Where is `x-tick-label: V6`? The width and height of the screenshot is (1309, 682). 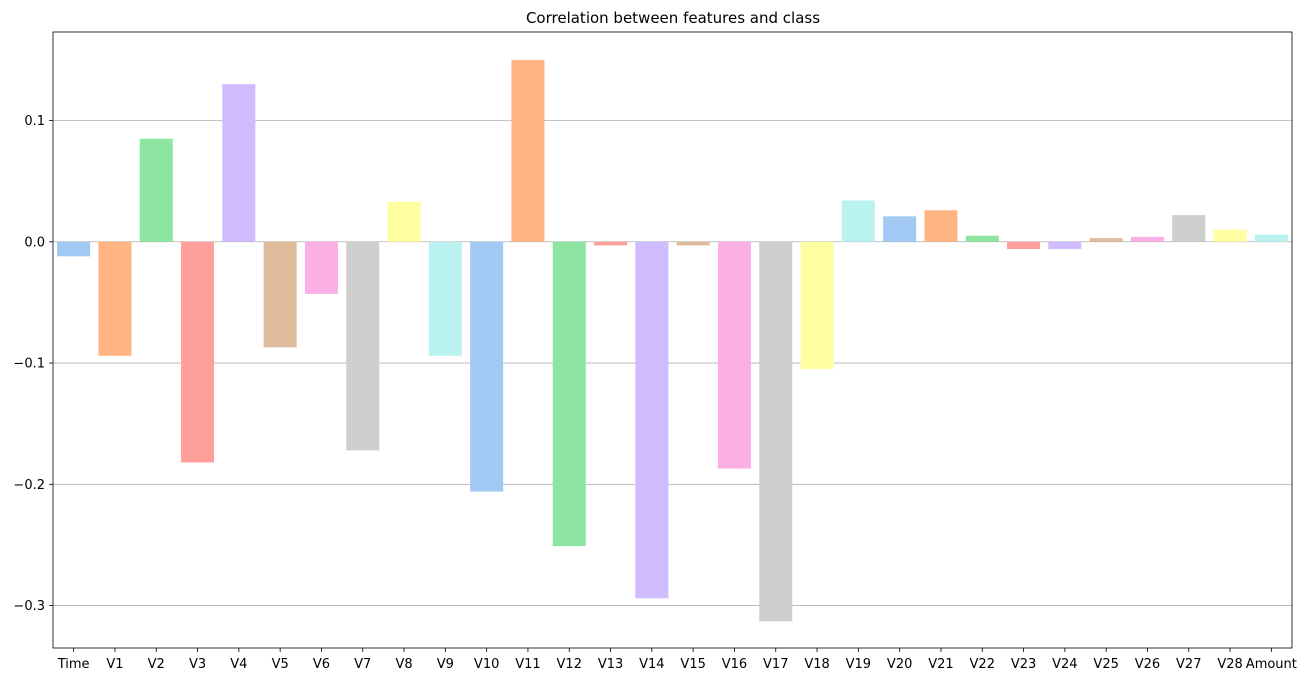
x-tick-label: V6 is located at coordinates (321, 664).